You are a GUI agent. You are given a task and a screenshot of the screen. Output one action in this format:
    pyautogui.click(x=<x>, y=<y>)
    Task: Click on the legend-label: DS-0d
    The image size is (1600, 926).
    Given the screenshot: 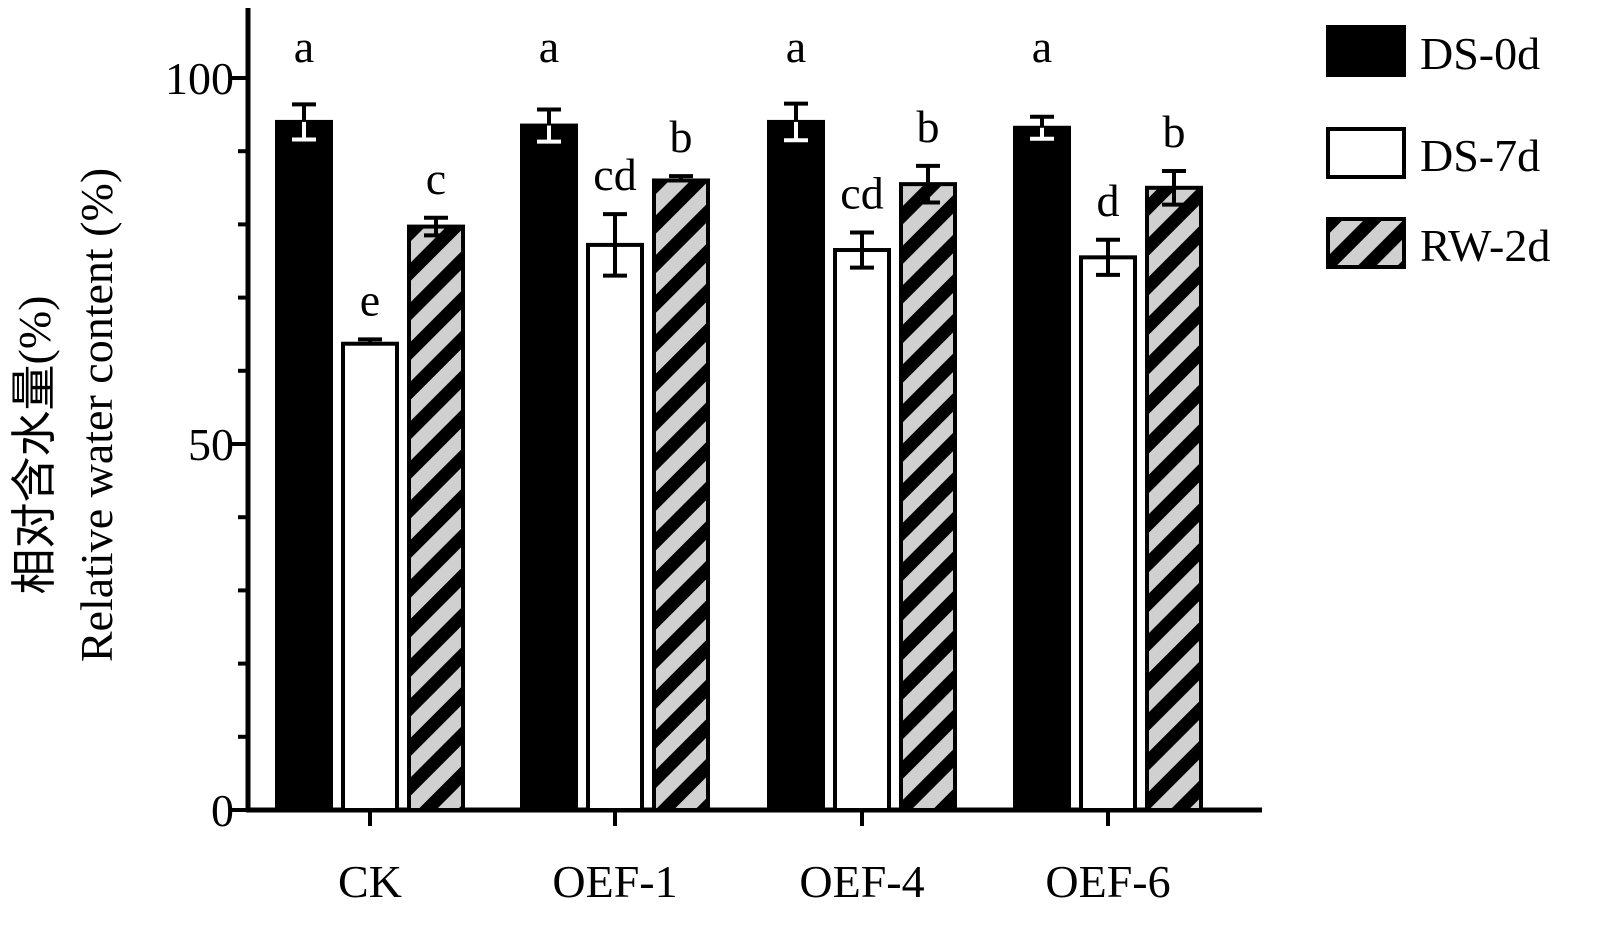 What is the action you would take?
    pyautogui.click(x=1480, y=53)
    